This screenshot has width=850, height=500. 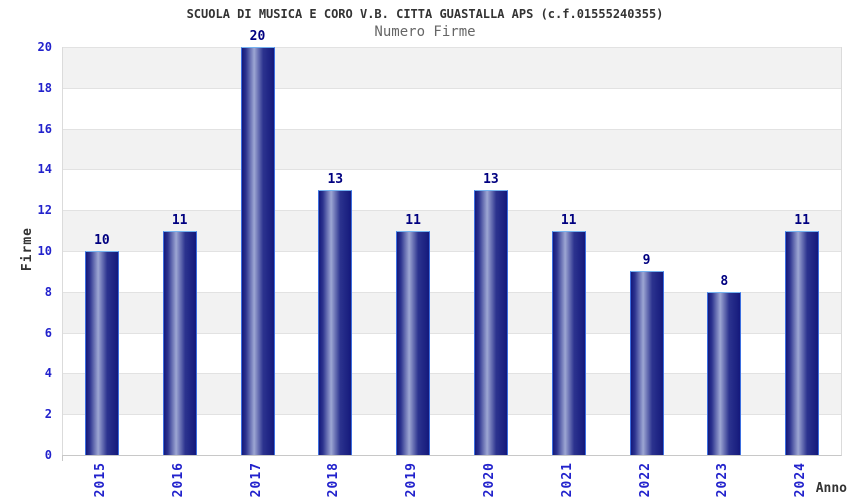 What do you see at coordinates (44, 128) in the screenshot?
I see `y-tick-label: 16` at bounding box center [44, 128].